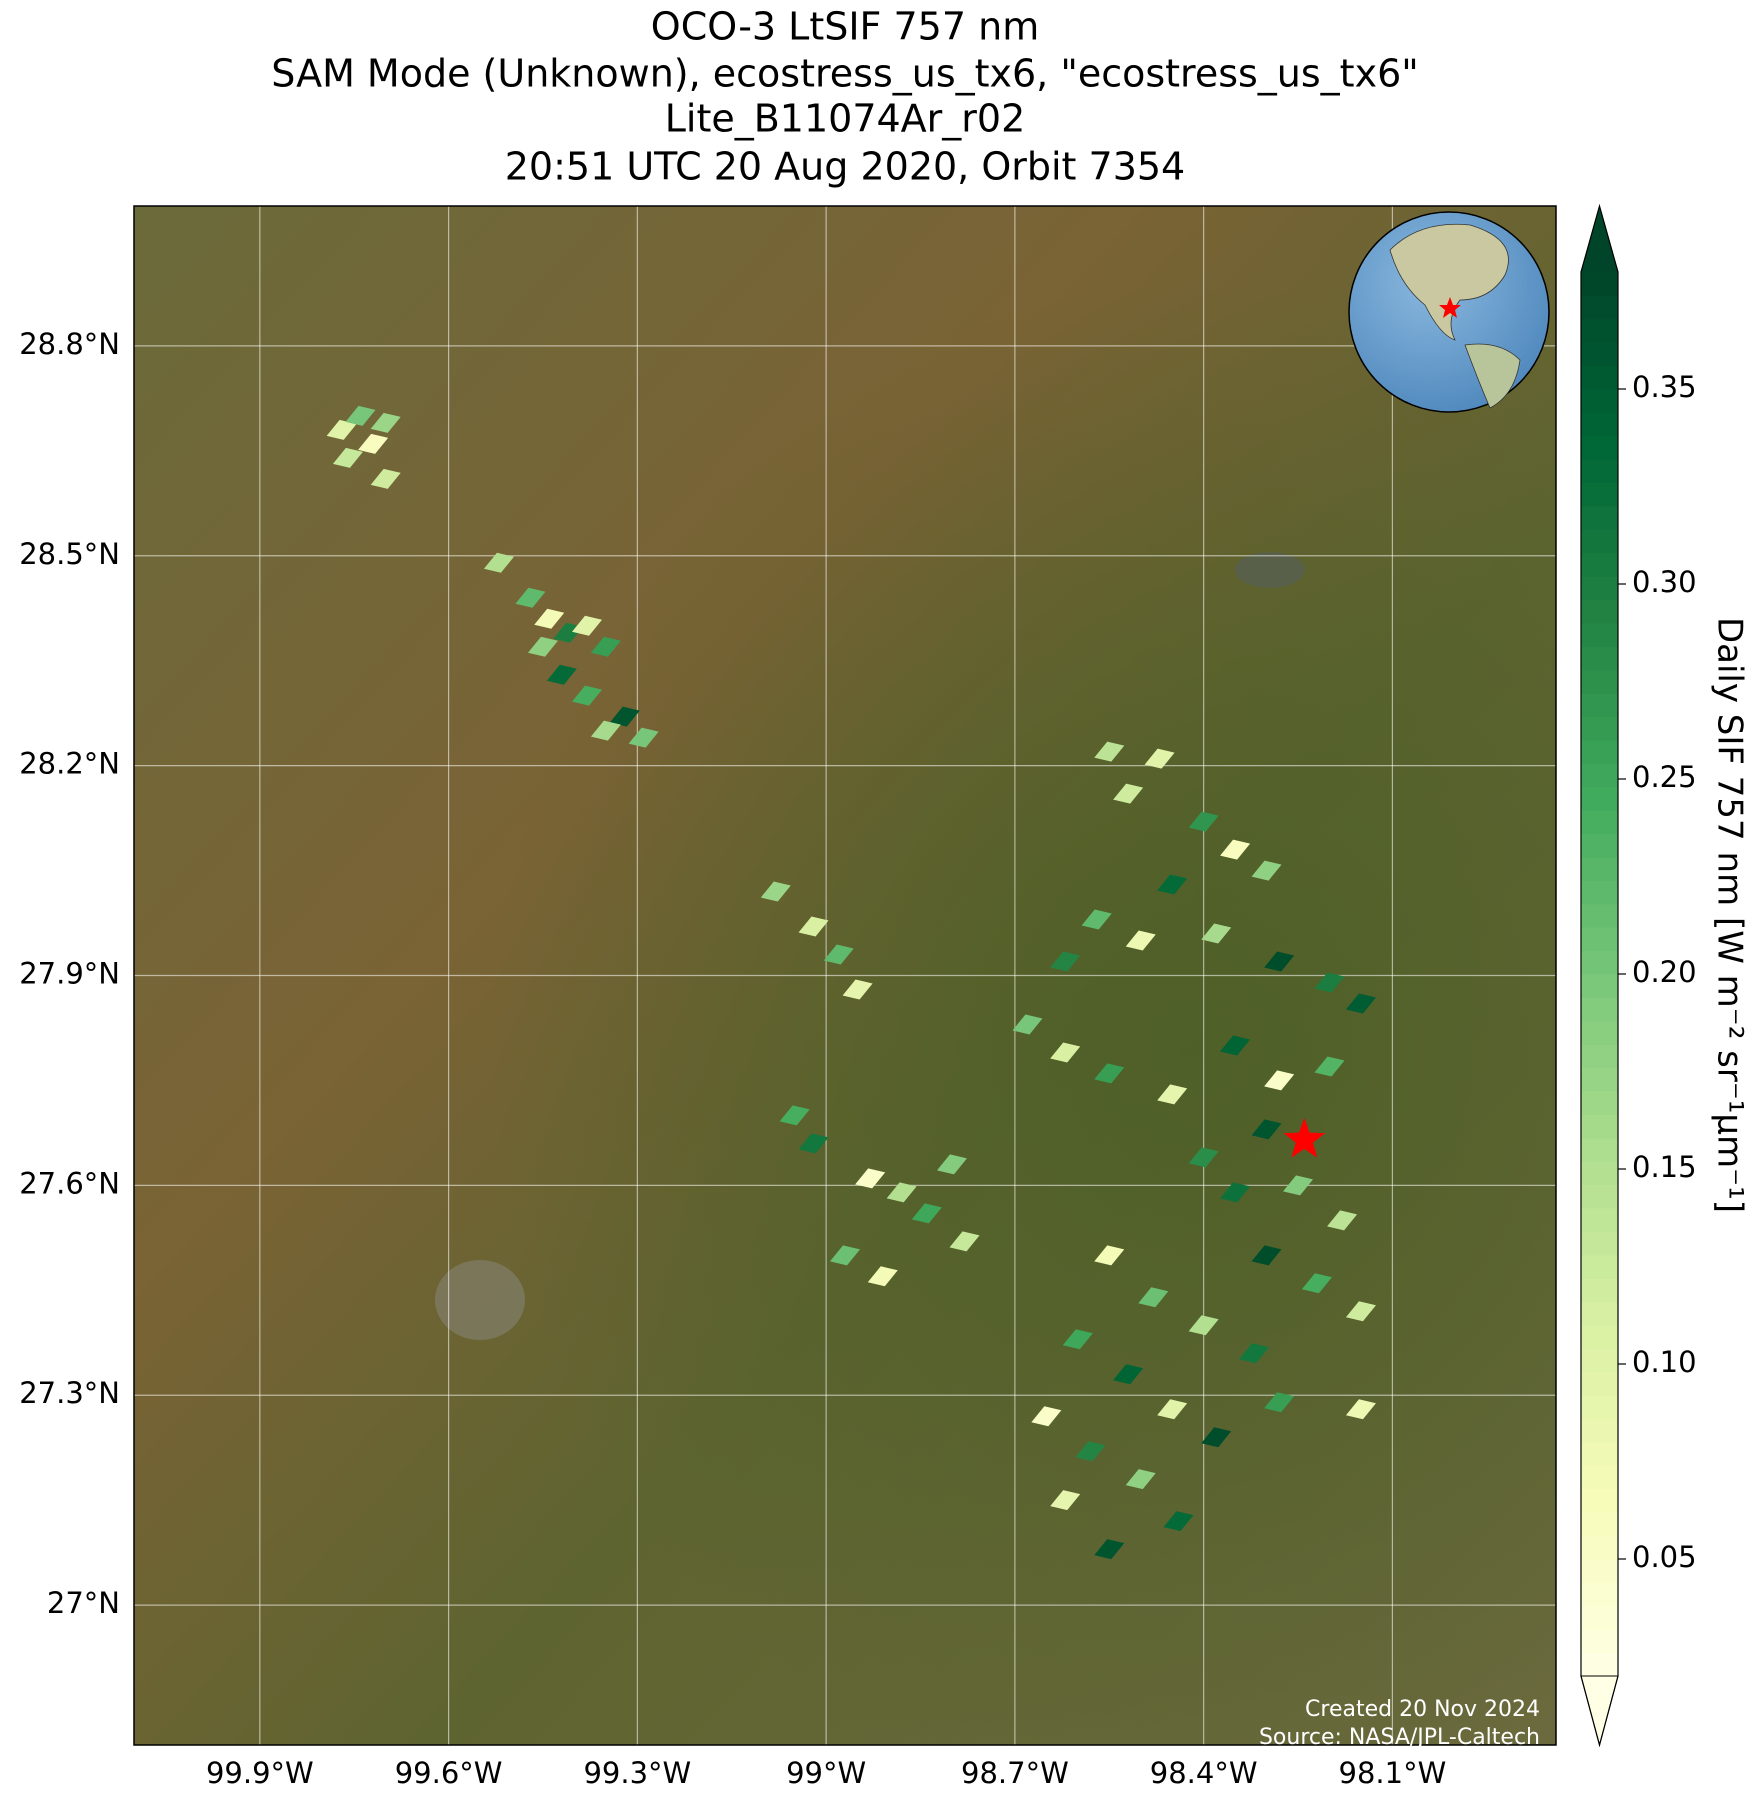 This screenshot has height=1795, width=1757. I want to click on colorbar-tick-label: 0.35, so click(1664, 387).